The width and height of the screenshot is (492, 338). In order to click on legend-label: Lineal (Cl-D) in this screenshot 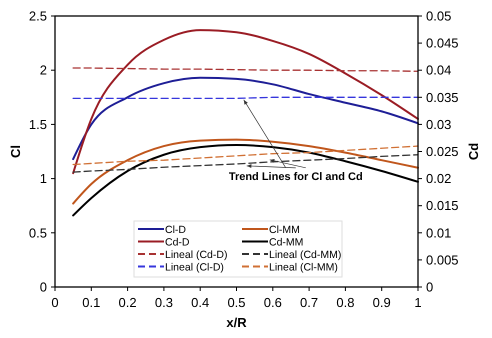, I will do `click(194, 268)`.